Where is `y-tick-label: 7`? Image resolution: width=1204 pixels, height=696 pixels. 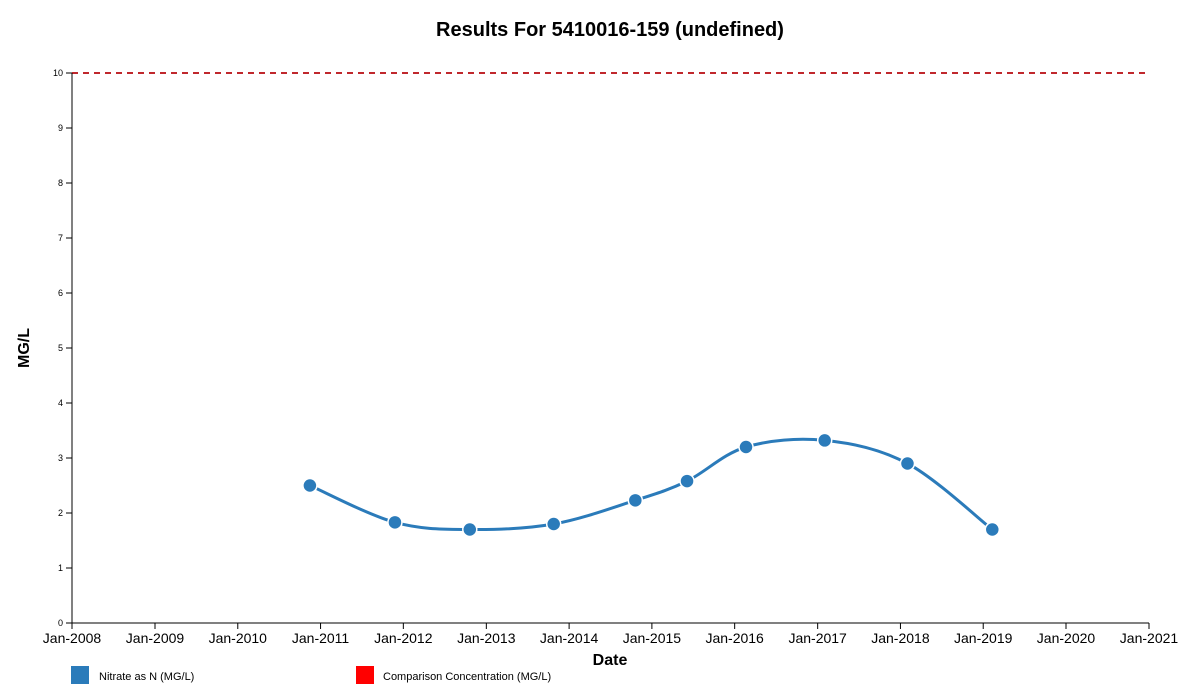 y-tick-label: 7 is located at coordinates (60, 238).